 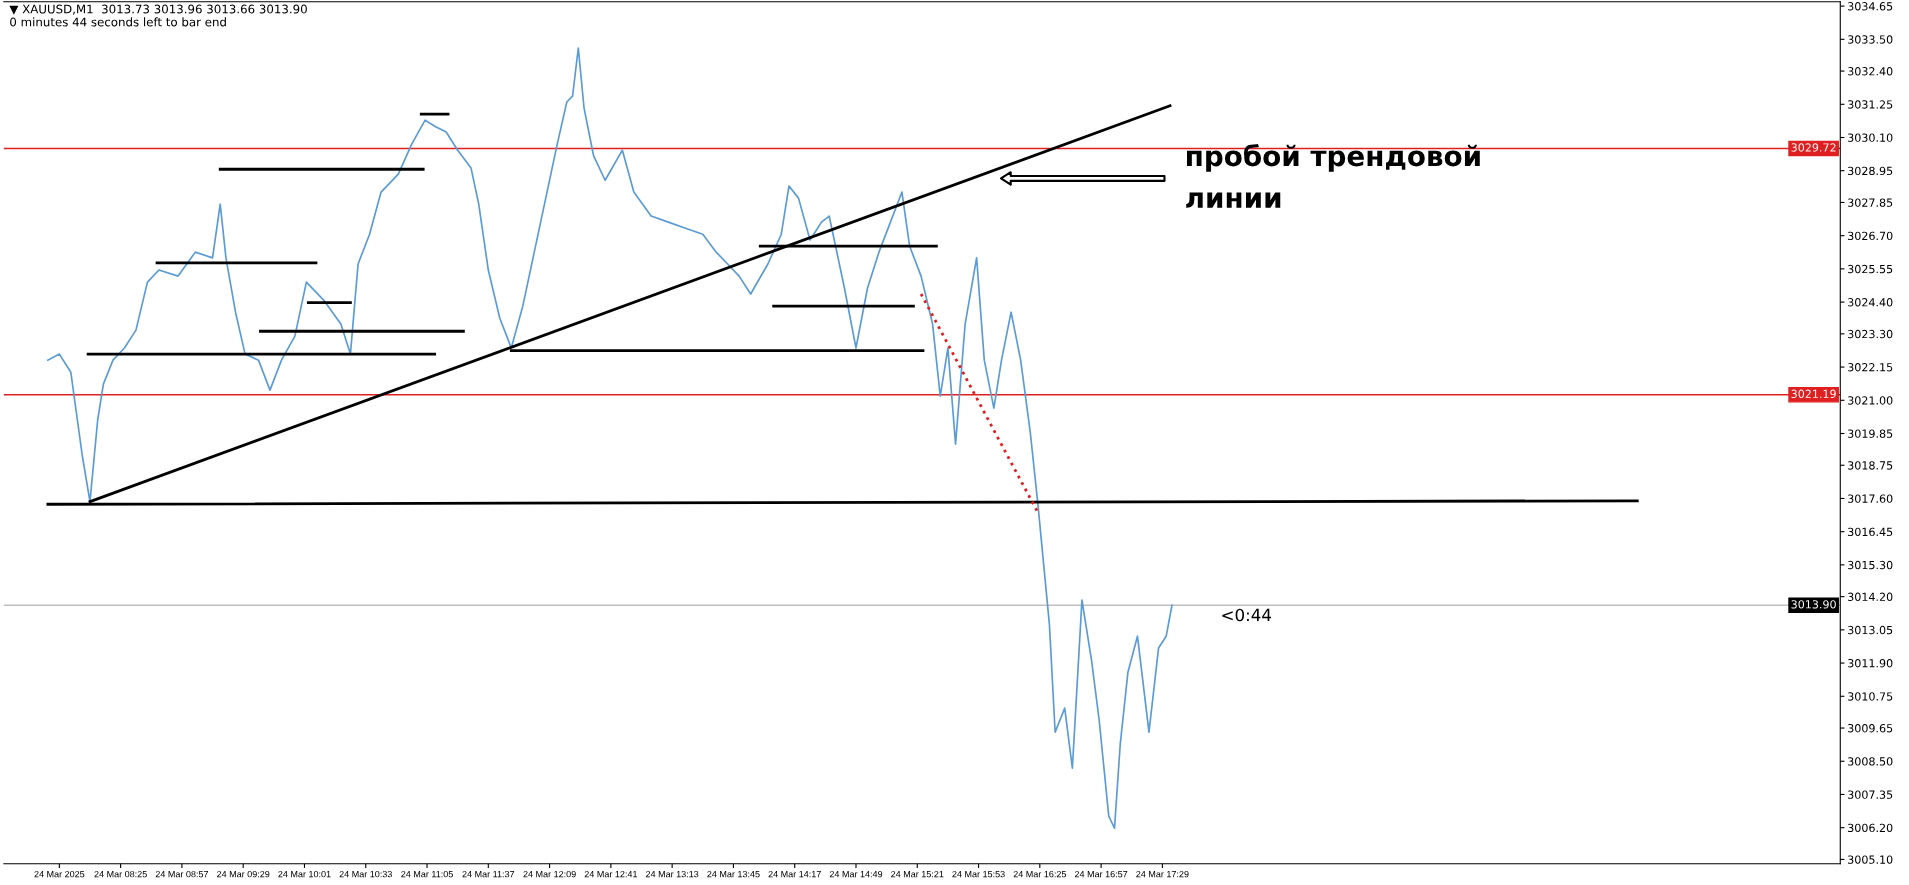 I want to click on ref-line-label: 3013.90, so click(x=1813, y=604).